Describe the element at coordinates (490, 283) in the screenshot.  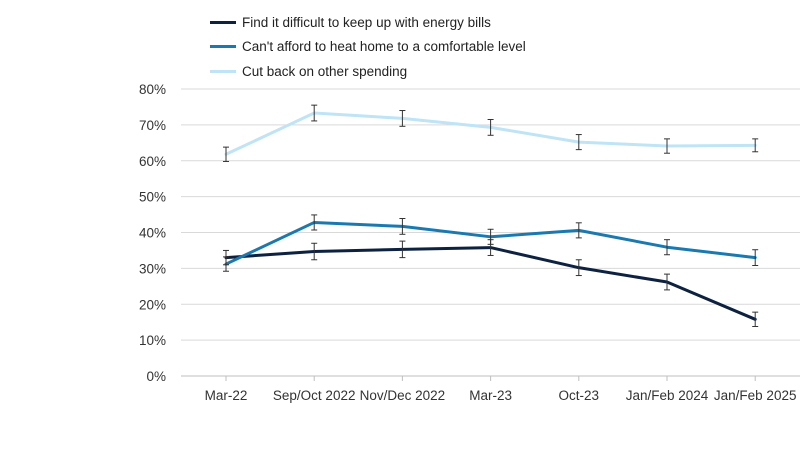
I see `series-line-energy-bills` at that location.